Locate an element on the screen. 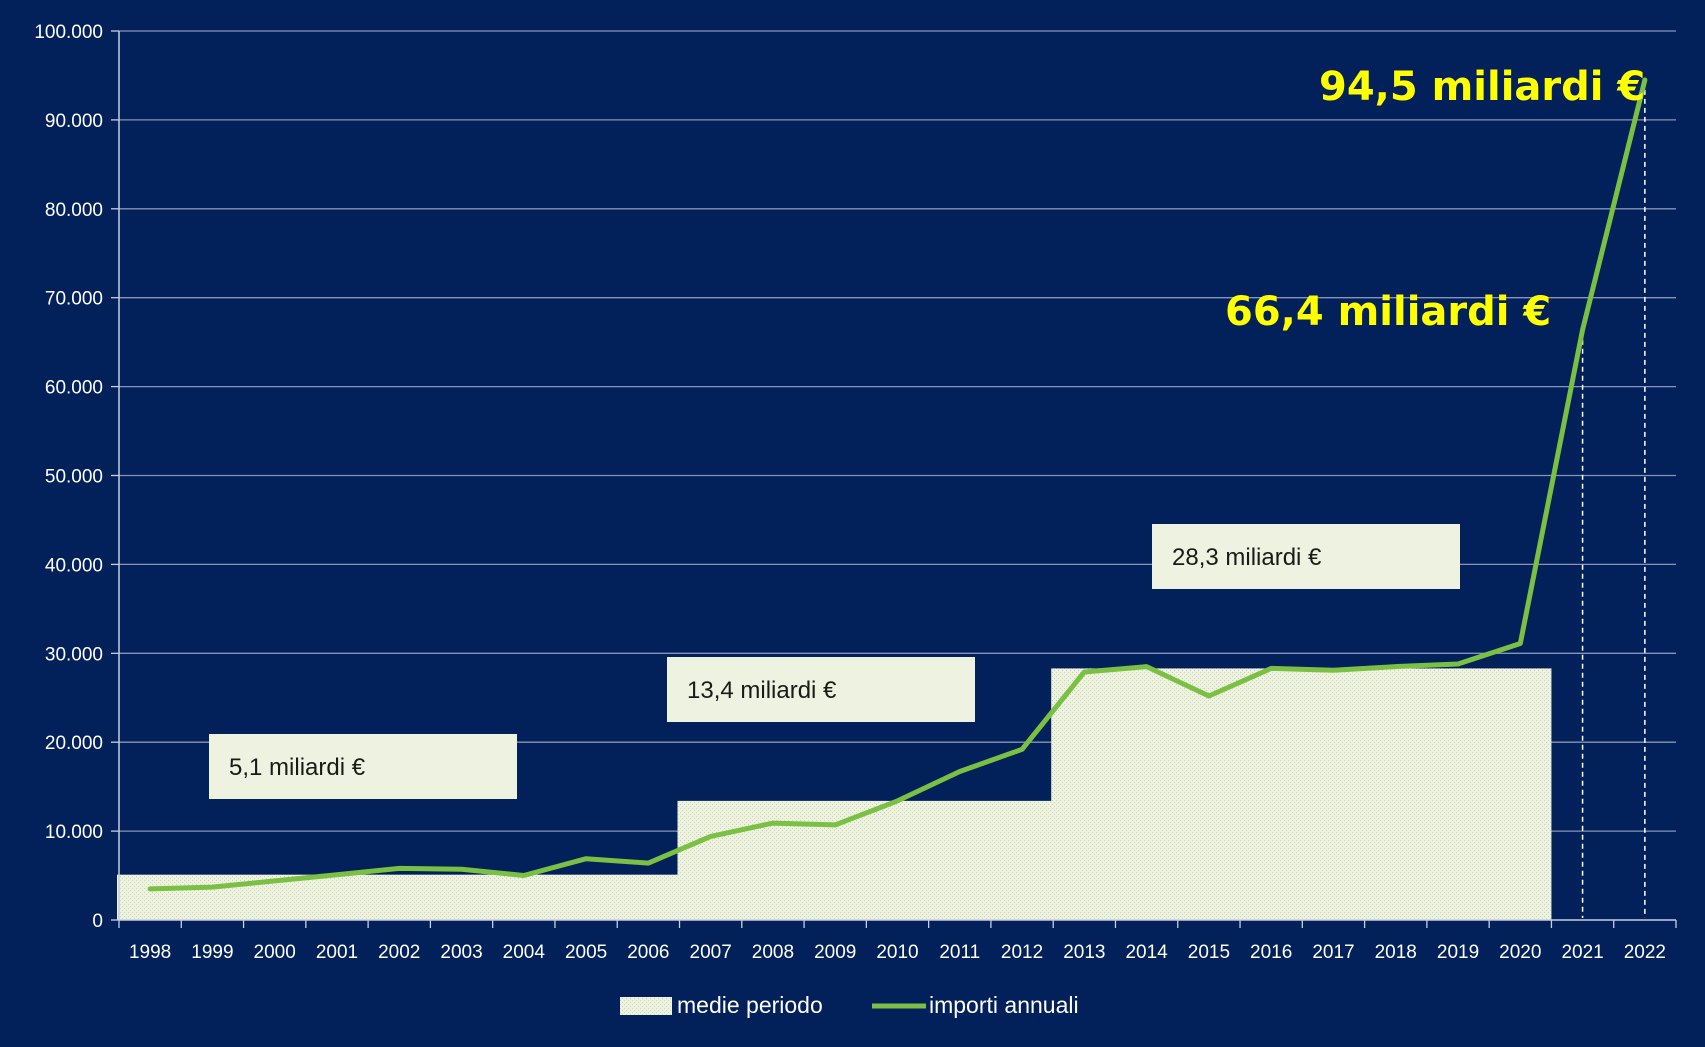  x-tick-label: 2017 is located at coordinates (1333, 952).